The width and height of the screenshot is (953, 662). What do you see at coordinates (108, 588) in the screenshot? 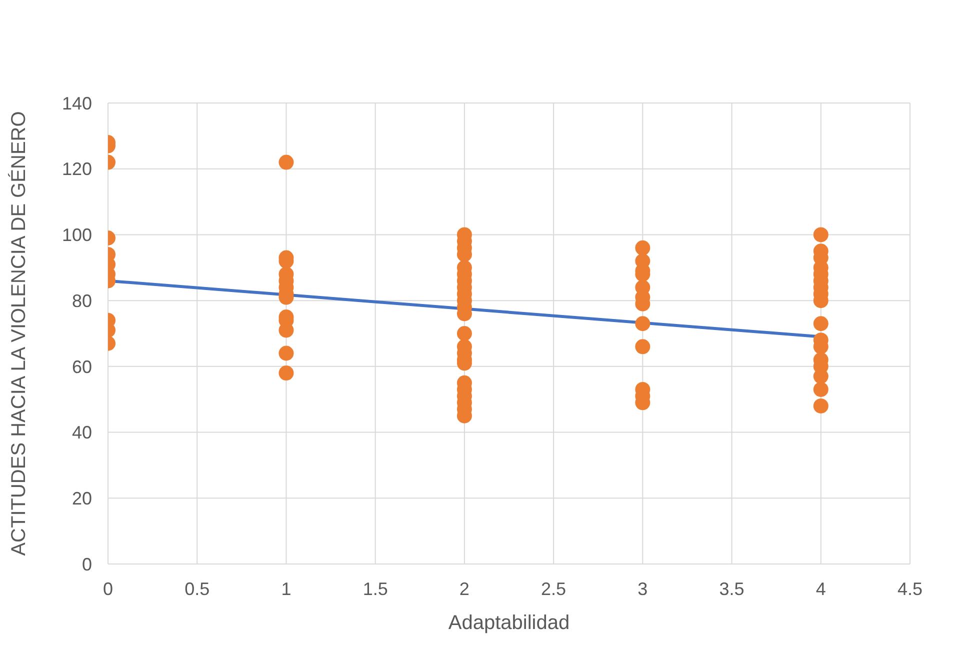
I see `x-tick-label: 0` at bounding box center [108, 588].